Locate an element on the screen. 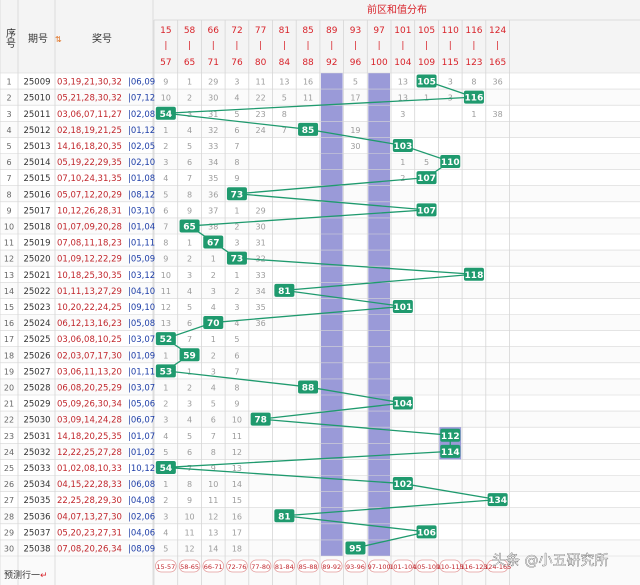  predict-range-label: 66-71 is located at coordinates (213, 567).